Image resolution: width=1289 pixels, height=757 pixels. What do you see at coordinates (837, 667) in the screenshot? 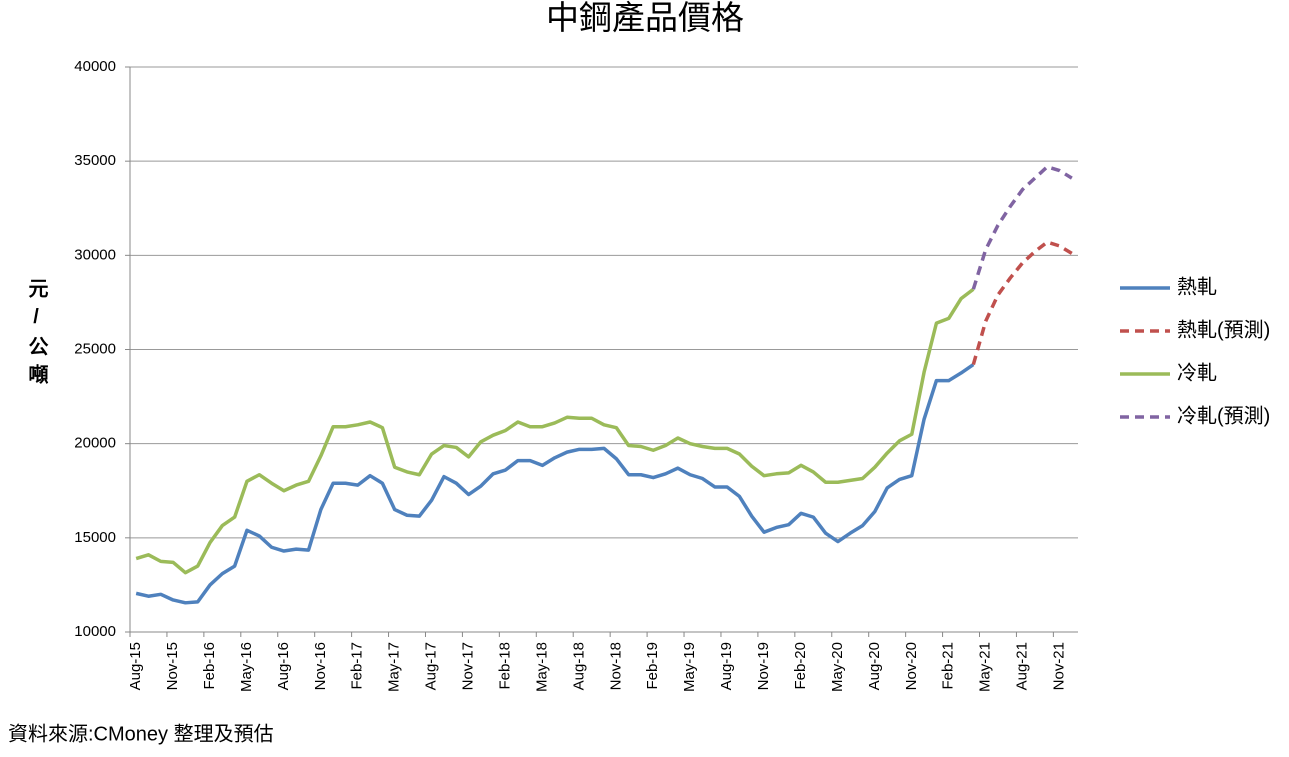
I see `x-tick-label: May-20` at bounding box center [837, 667].